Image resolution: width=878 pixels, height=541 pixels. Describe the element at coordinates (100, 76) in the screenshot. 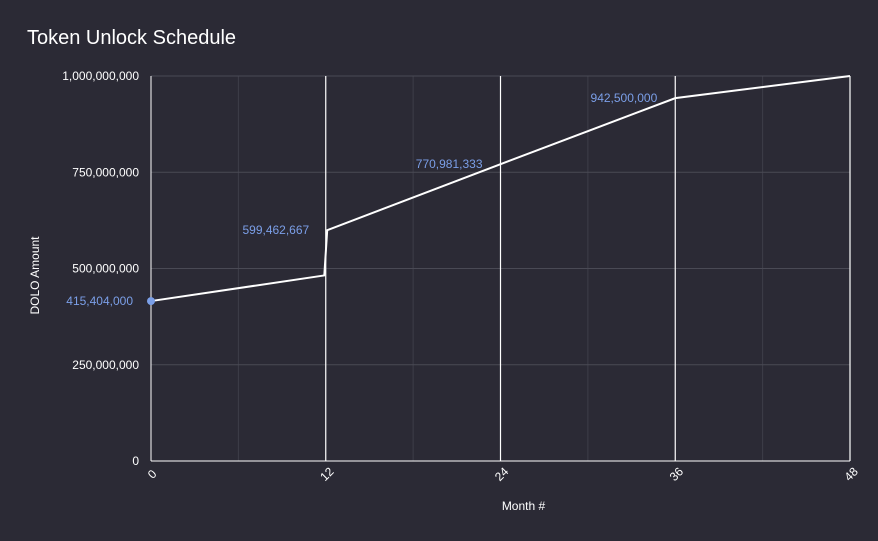

I see `y-tick-label: 1,000,000,000` at that location.